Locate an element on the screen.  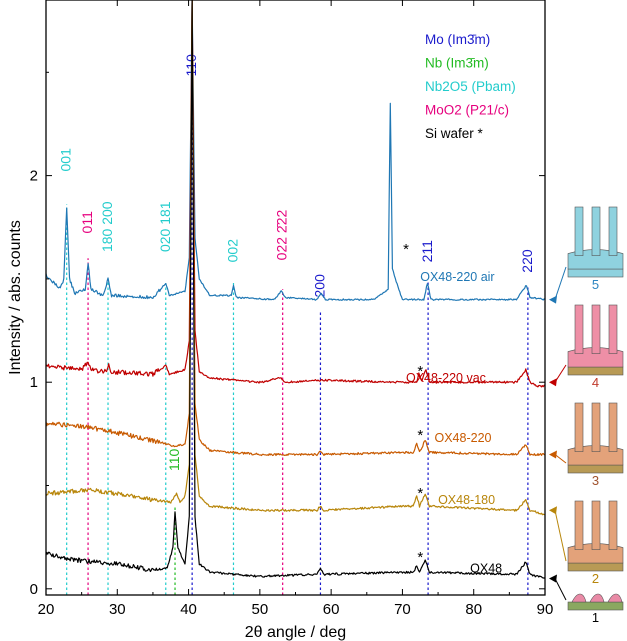
y-tick-label: 0 is located at coordinates (34, 589).